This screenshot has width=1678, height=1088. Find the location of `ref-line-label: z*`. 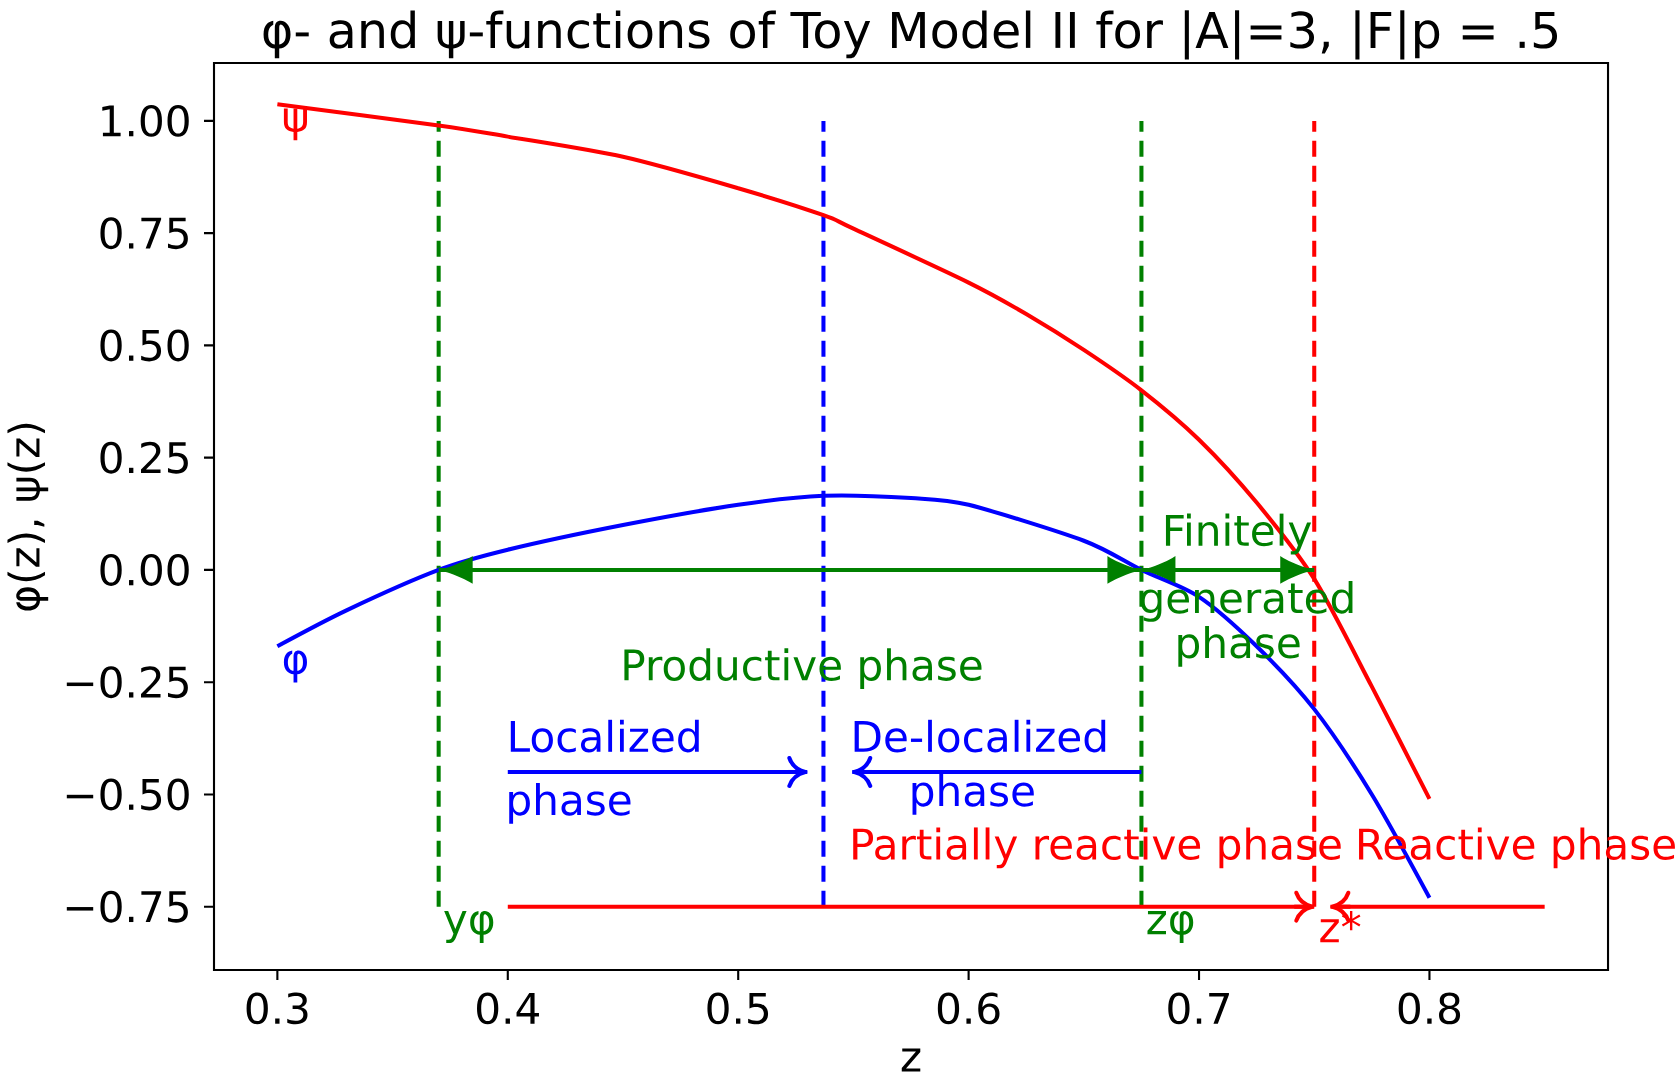

ref-line-label: z* is located at coordinates (1340, 926).